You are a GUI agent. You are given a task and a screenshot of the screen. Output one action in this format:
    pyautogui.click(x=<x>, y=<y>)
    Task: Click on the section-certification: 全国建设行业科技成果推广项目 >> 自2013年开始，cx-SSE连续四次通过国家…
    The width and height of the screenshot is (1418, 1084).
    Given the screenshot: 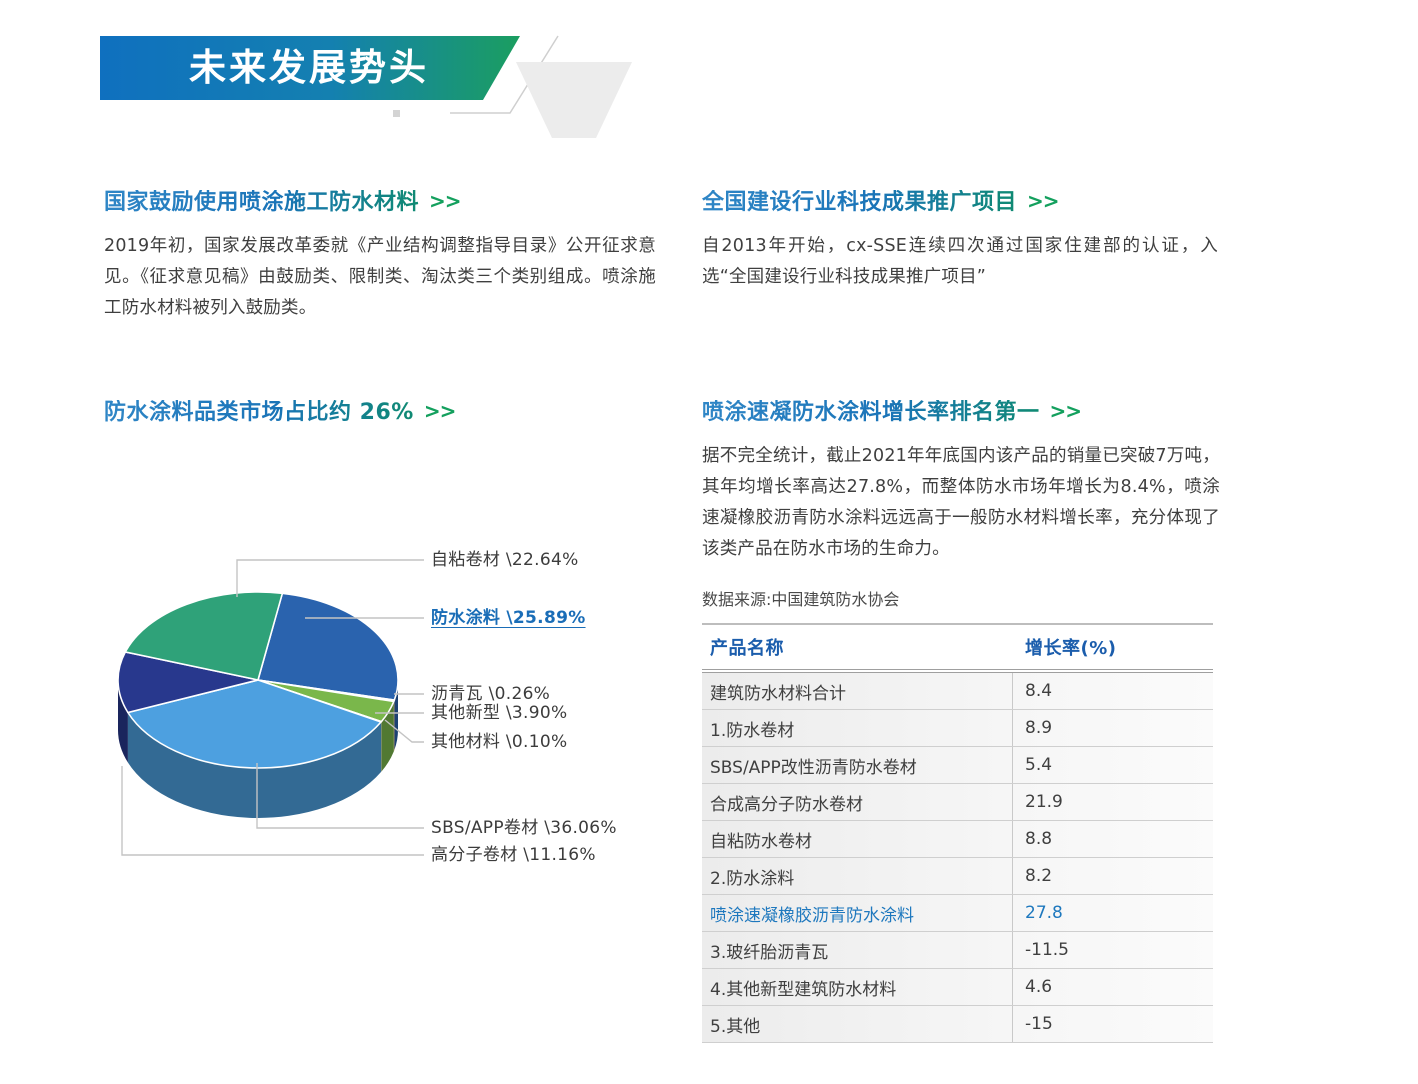 What is the action you would take?
    pyautogui.click(x=960, y=241)
    